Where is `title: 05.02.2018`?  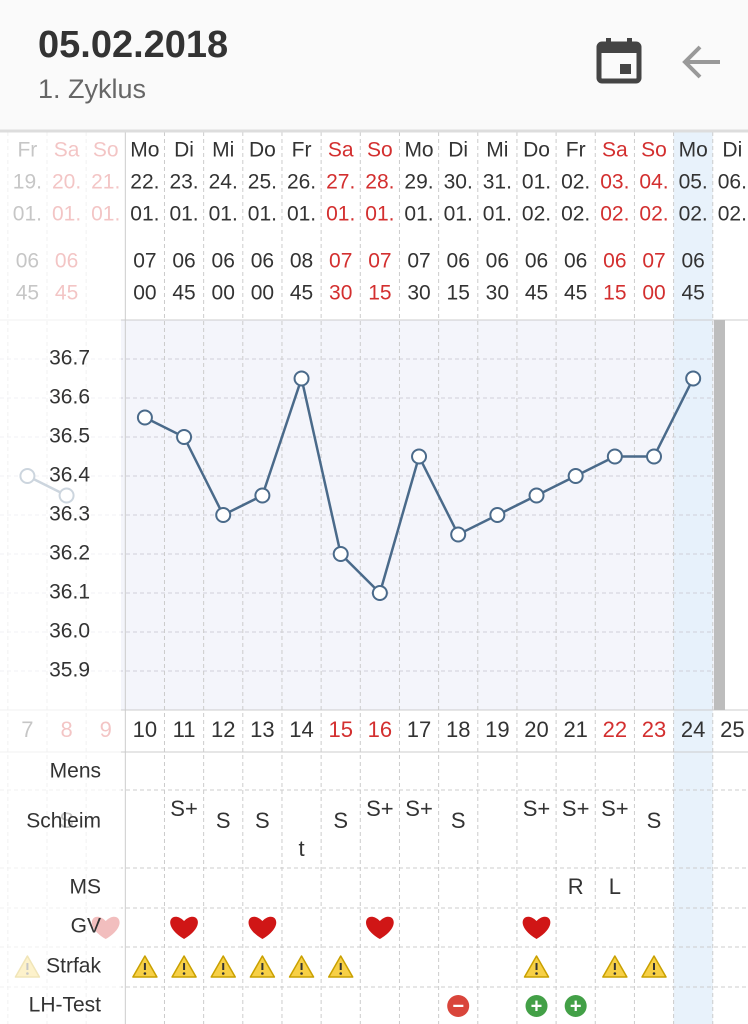 title: 05.02.2018 is located at coordinates (133, 45).